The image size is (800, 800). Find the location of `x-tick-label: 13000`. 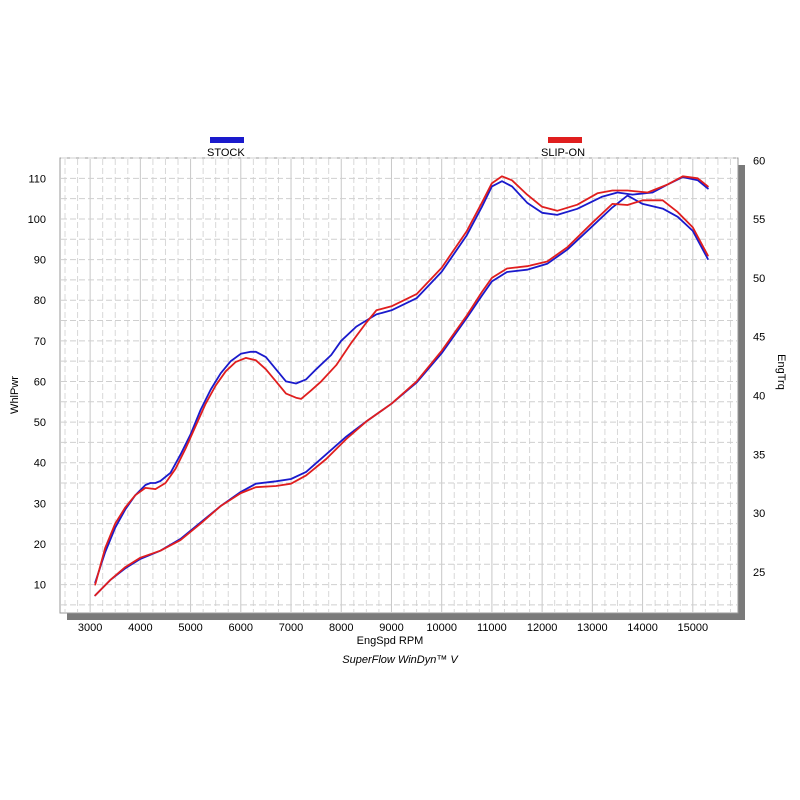

x-tick-label: 13000 is located at coordinates (592, 628).